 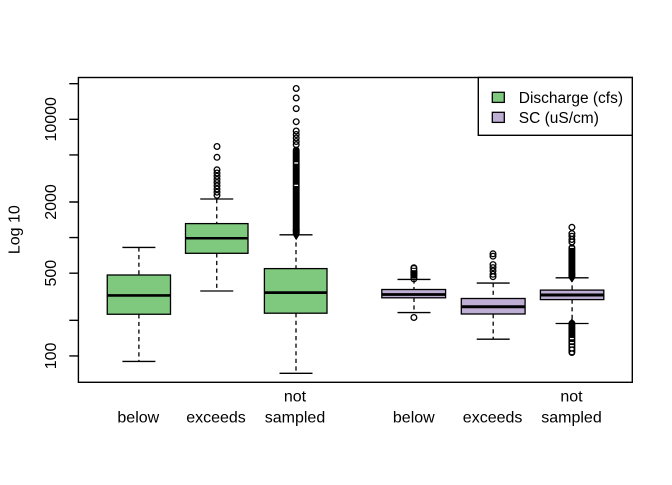 What do you see at coordinates (571, 98) in the screenshot?
I see `svg-text: Discharge (cfs)` at bounding box center [571, 98].